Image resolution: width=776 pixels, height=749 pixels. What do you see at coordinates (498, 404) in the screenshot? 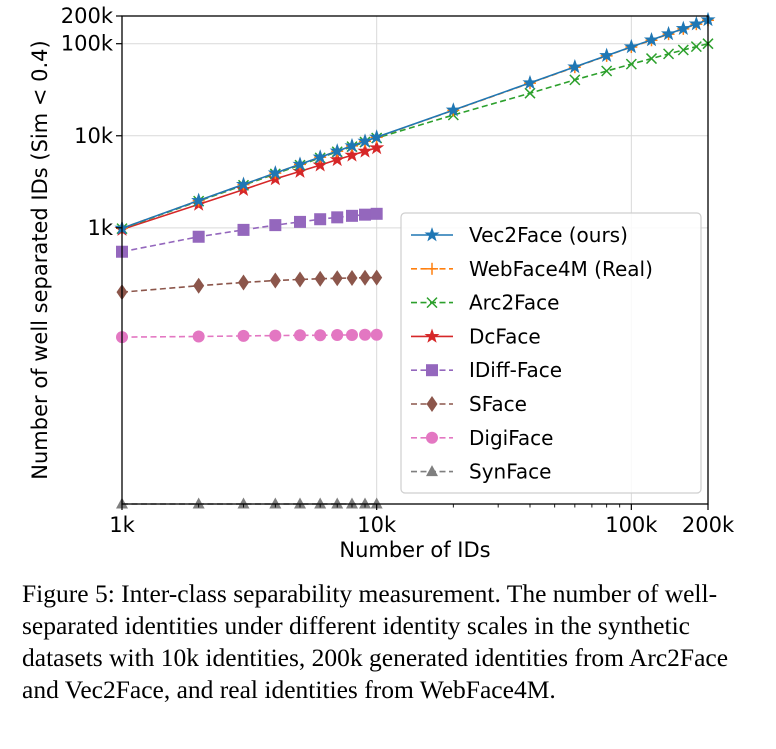
I see `legend-label: SFace` at bounding box center [498, 404].